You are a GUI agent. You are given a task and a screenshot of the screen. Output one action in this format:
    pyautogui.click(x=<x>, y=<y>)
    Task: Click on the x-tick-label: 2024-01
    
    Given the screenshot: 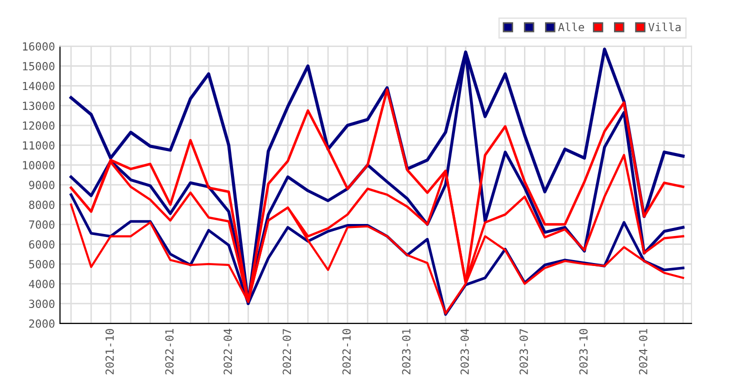 What is the action you would take?
    pyautogui.click(x=643, y=351)
    